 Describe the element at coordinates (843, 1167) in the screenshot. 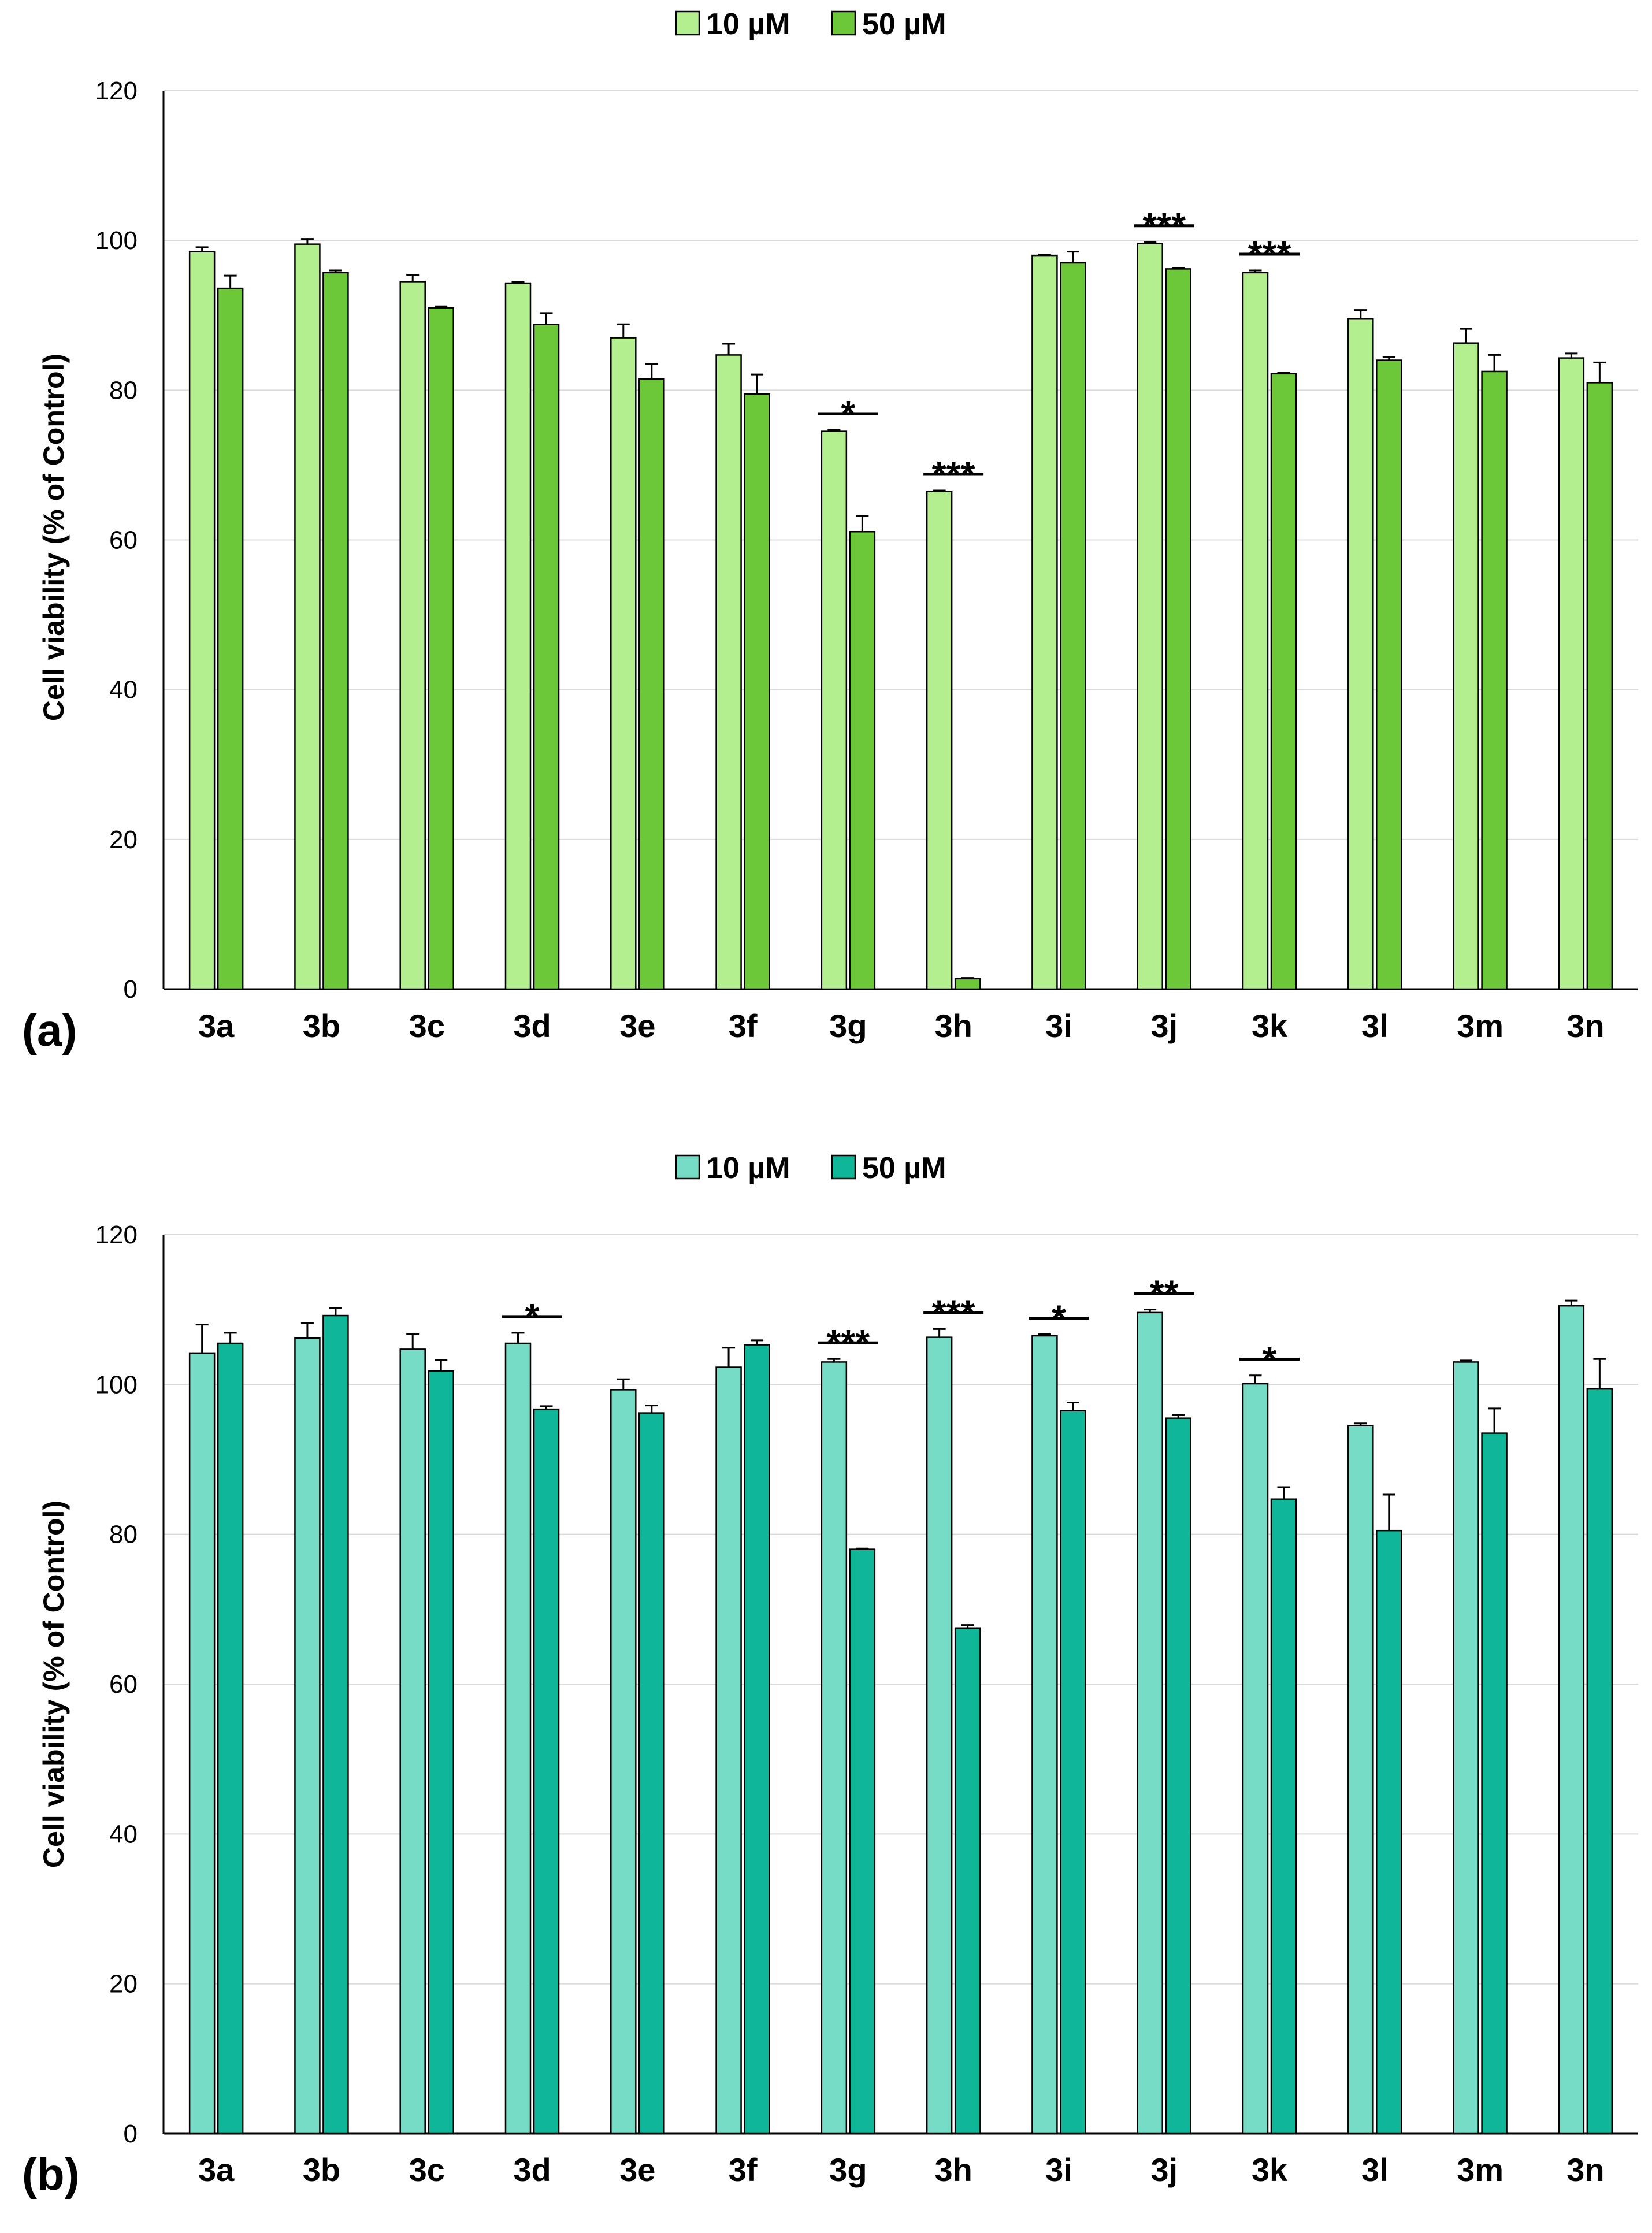

I see `legend-swatch` at that location.